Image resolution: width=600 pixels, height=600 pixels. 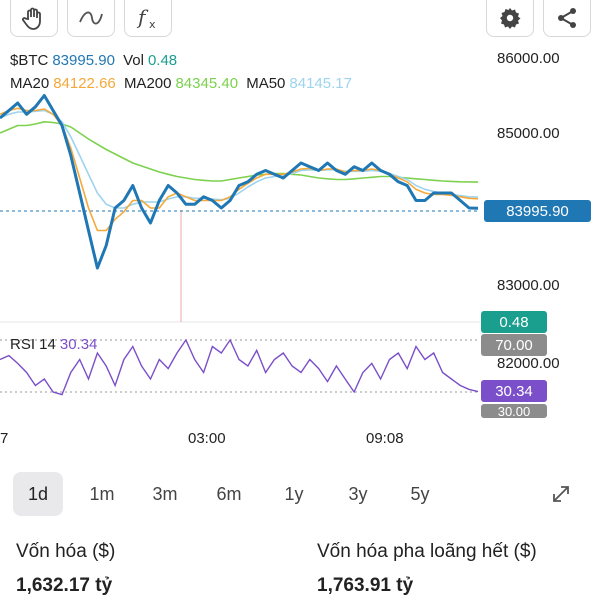 I want to click on symbol-label: $BTC, so click(x=29, y=60).